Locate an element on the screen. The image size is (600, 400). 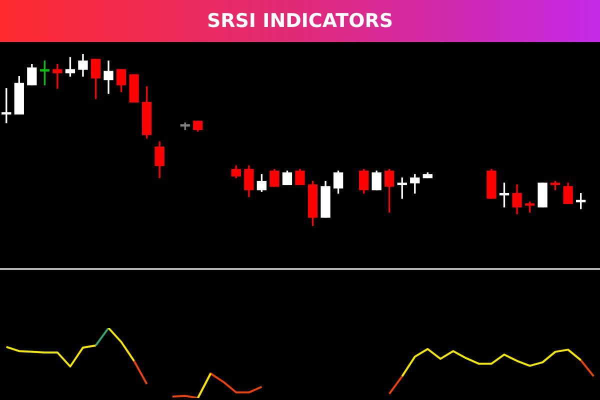
candlestick is located at coordinates (57, 76).